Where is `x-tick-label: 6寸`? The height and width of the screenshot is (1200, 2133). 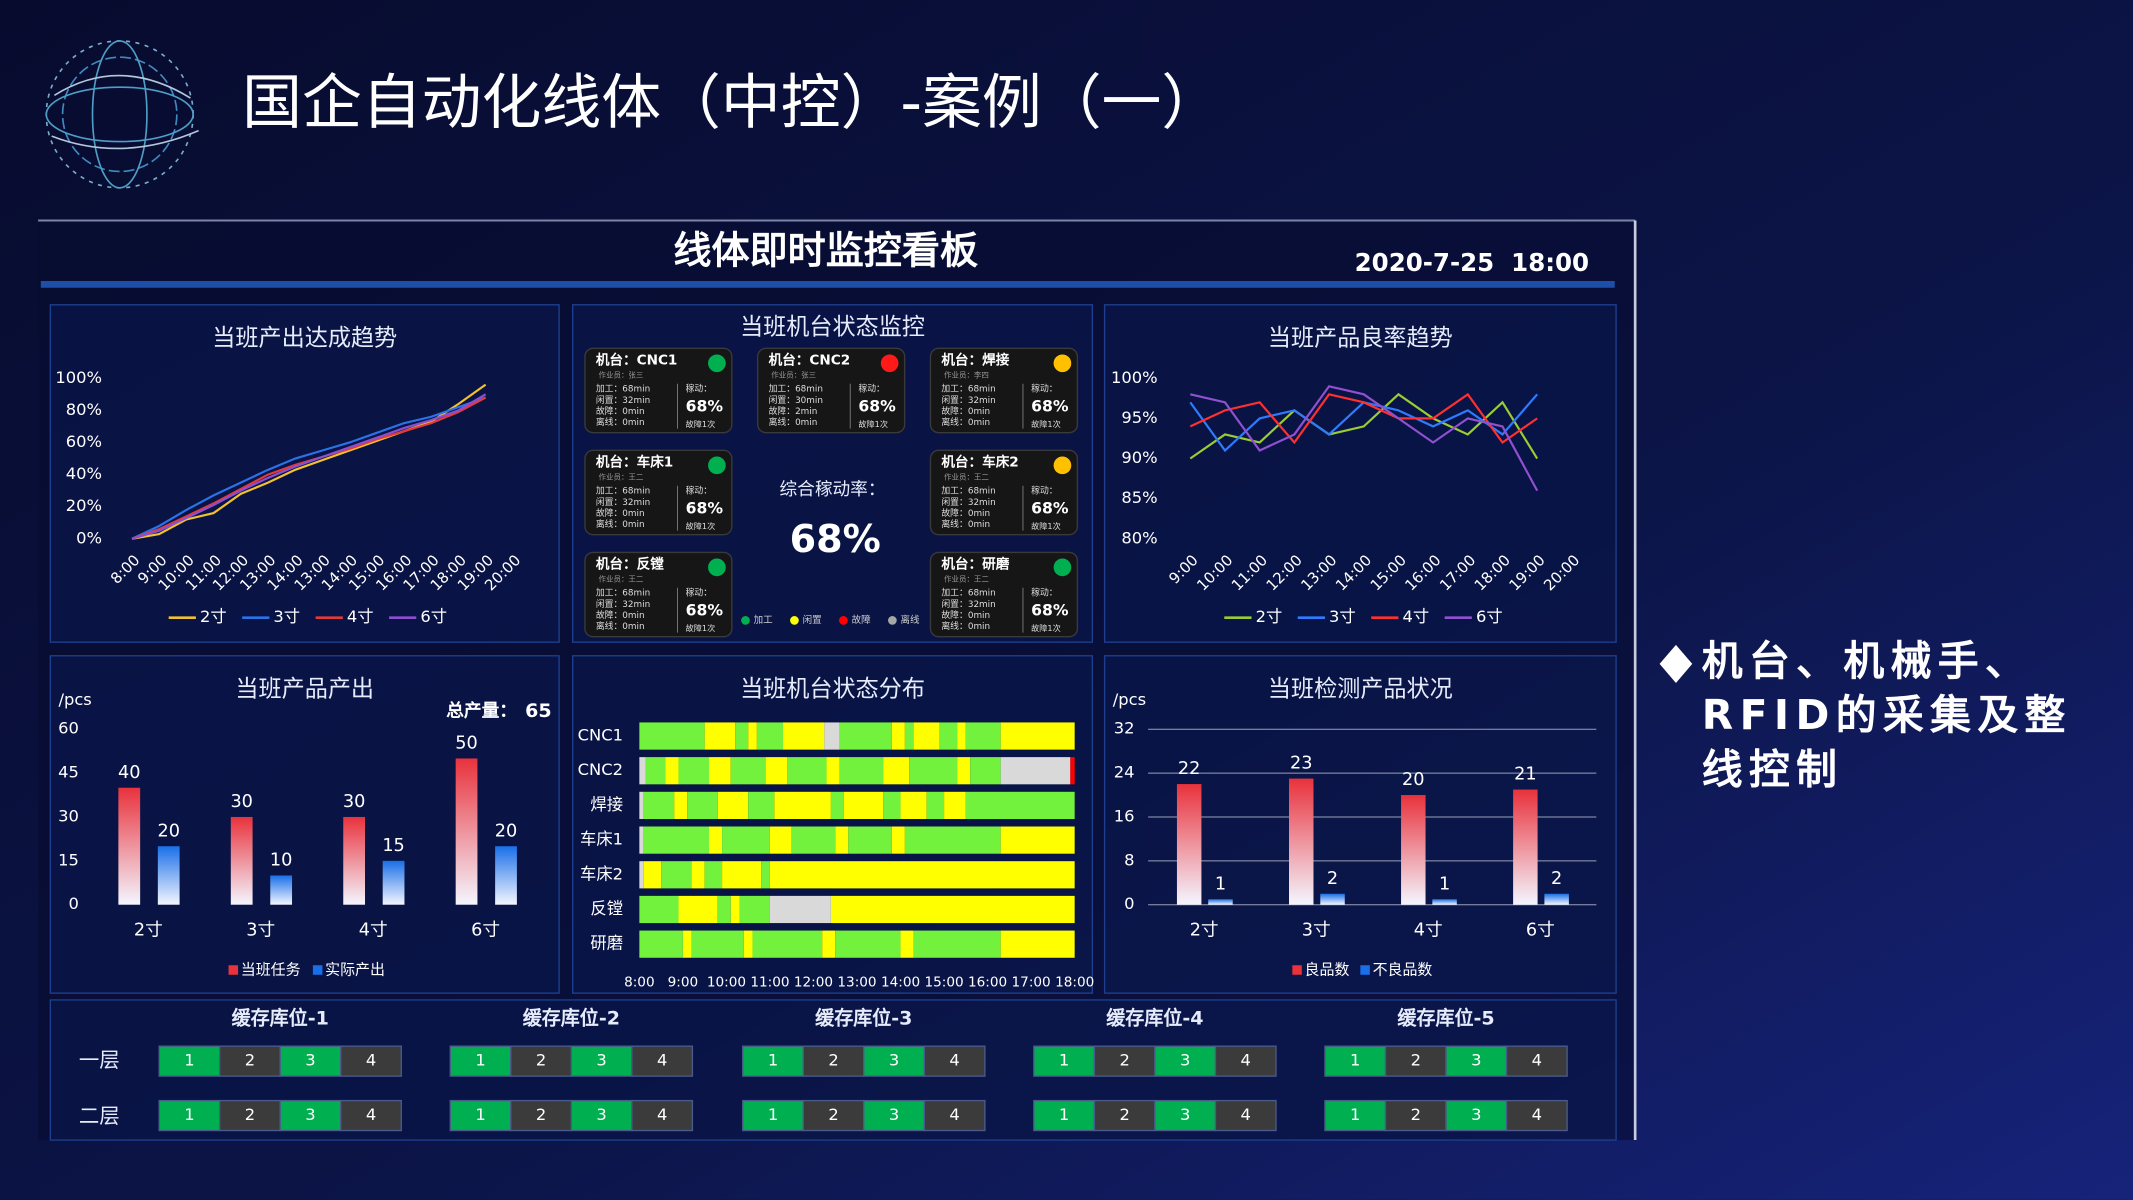
x-tick-label: 6寸 is located at coordinates (485, 930).